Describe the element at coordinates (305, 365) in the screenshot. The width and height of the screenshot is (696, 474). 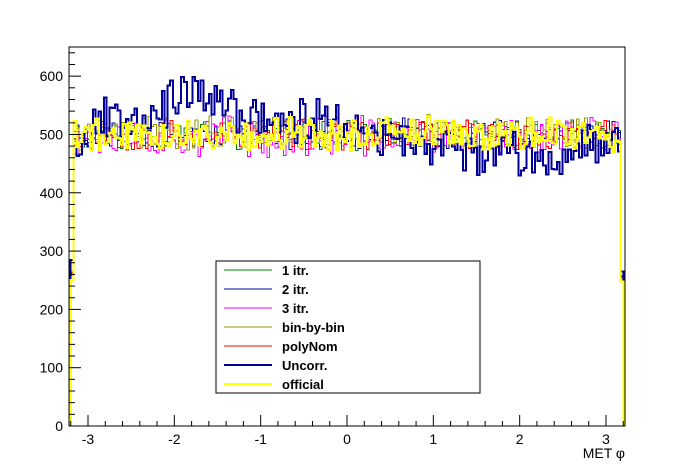
I see `legend-label: Uncorr.` at that location.